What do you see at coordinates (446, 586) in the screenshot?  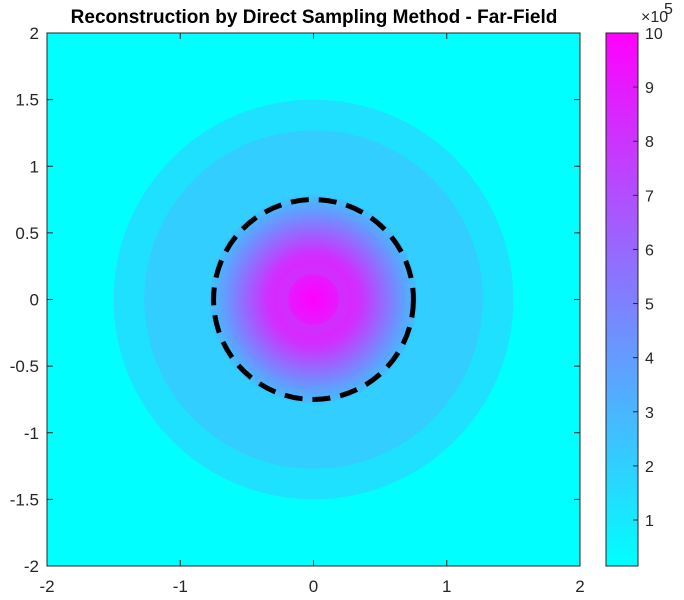 I see `x-tick-label: 1` at bounding box center [446, 586].